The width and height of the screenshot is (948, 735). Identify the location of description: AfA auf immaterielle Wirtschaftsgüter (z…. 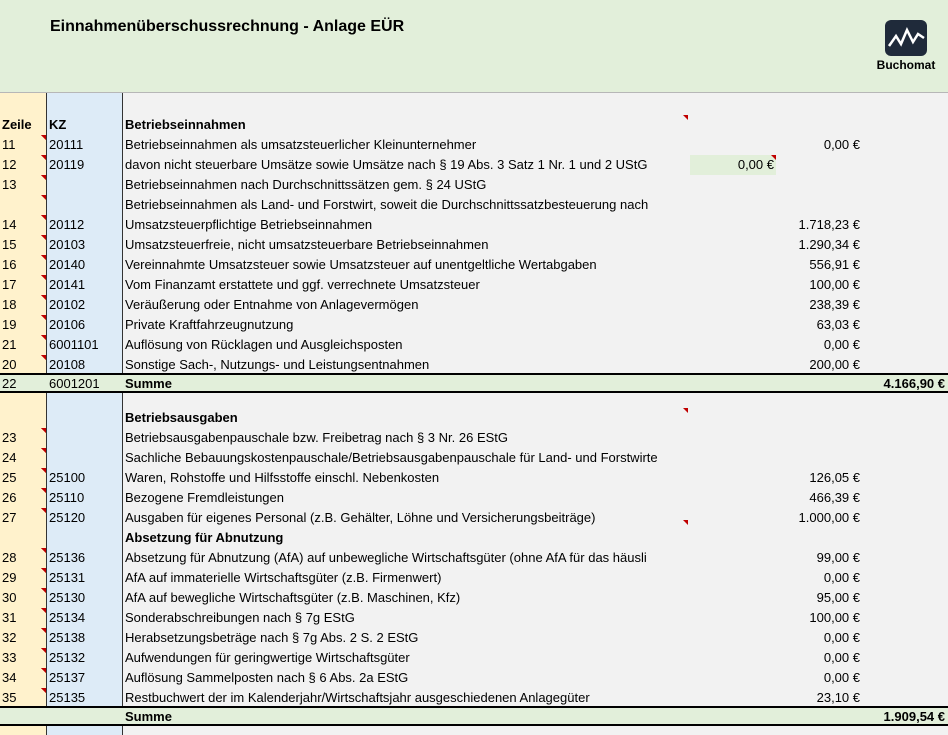
(283, 577).